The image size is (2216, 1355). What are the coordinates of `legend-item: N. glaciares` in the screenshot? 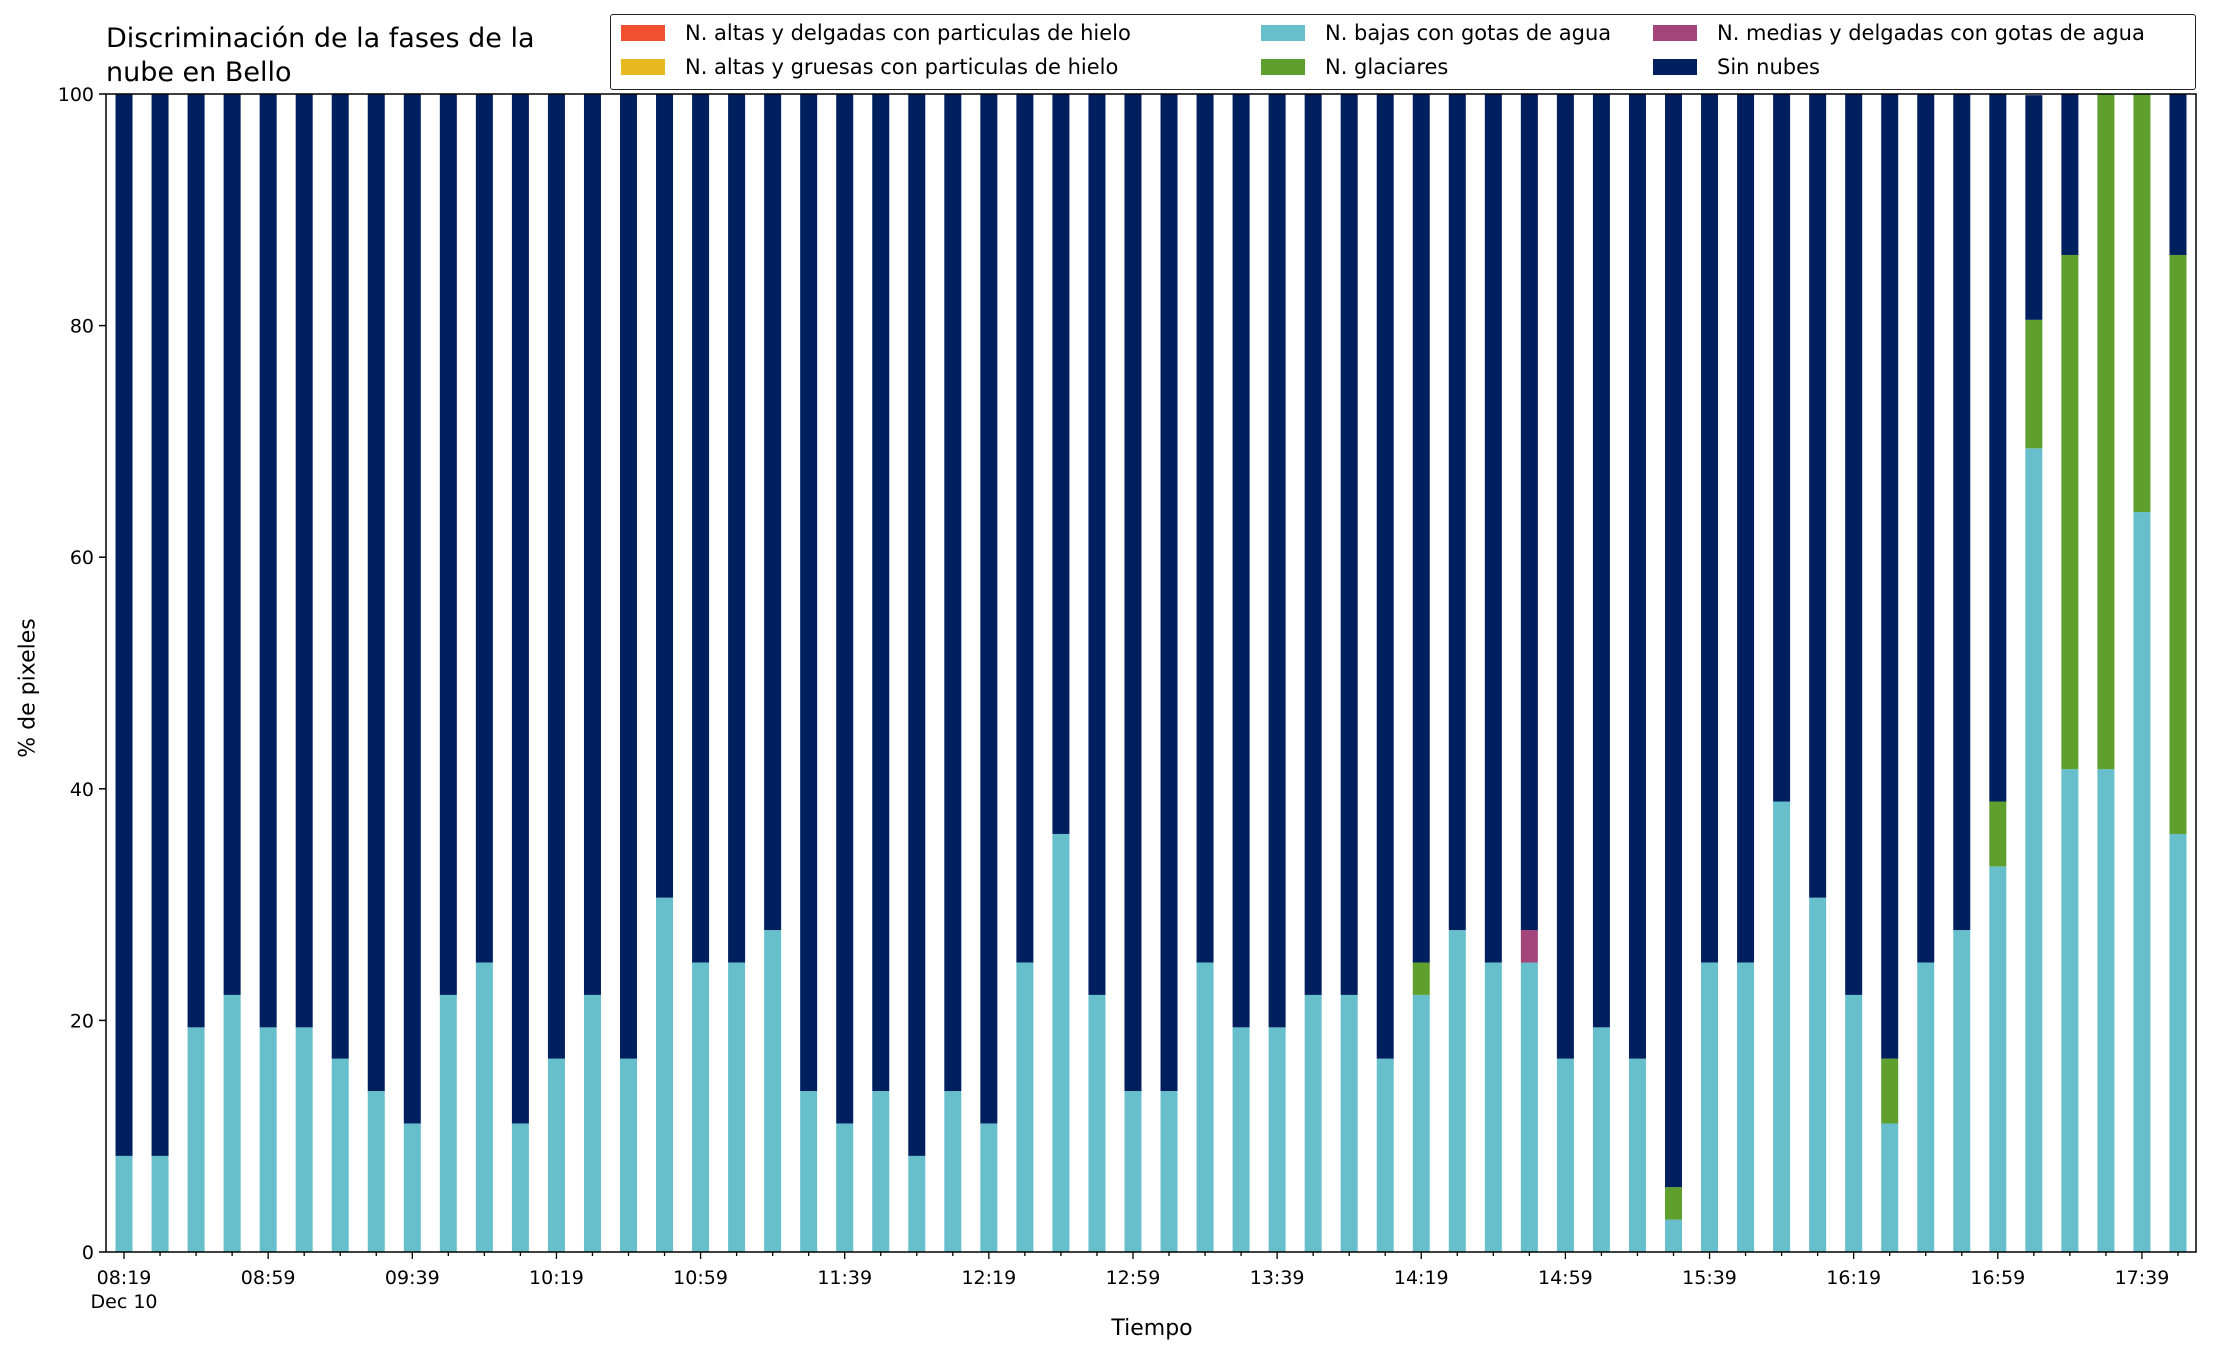 It's located at (1354, 67).